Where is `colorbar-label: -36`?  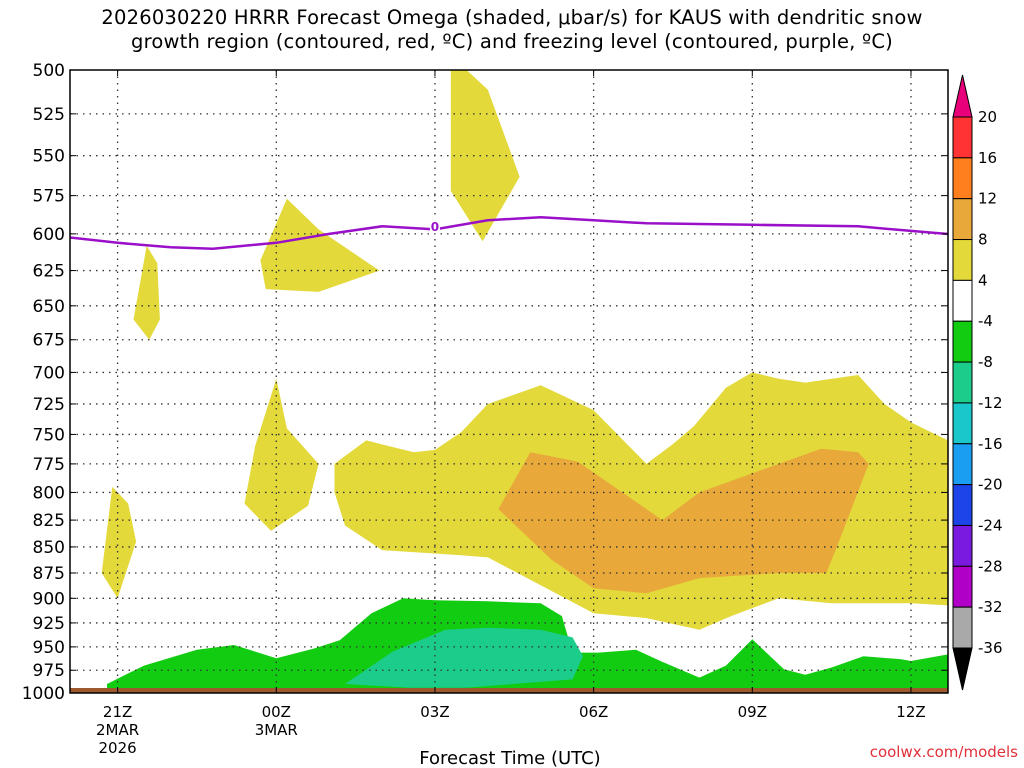
colorbar-label: -36 is located at coordinates (990, 648).